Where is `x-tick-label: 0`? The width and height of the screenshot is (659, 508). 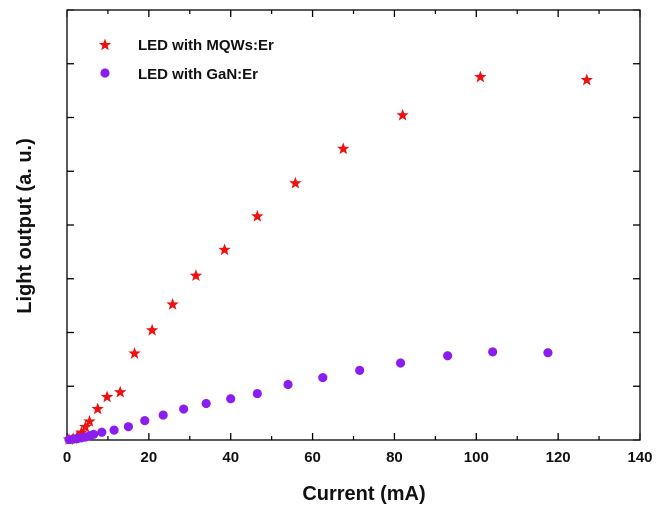
x-tick-label: 0 is located at coordinates (67, 457).